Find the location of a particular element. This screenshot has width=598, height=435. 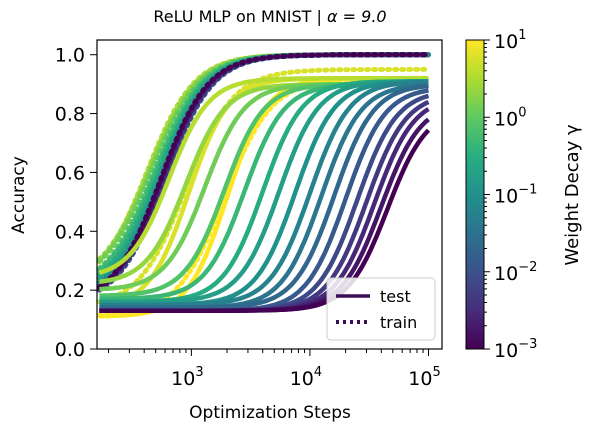

colorbar is located at coordinates (475, 194).